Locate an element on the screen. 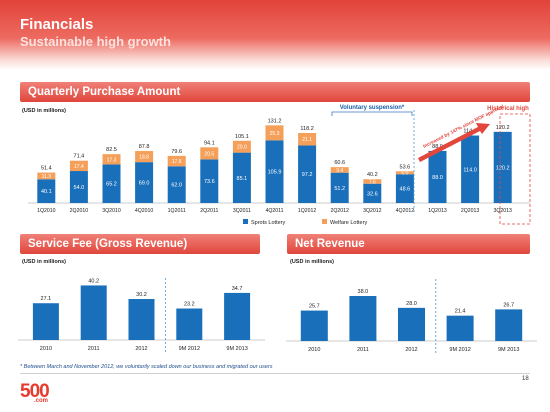 The image size is (550, 412). total-value-label: 71.4 is located at coordinates (79, 157).